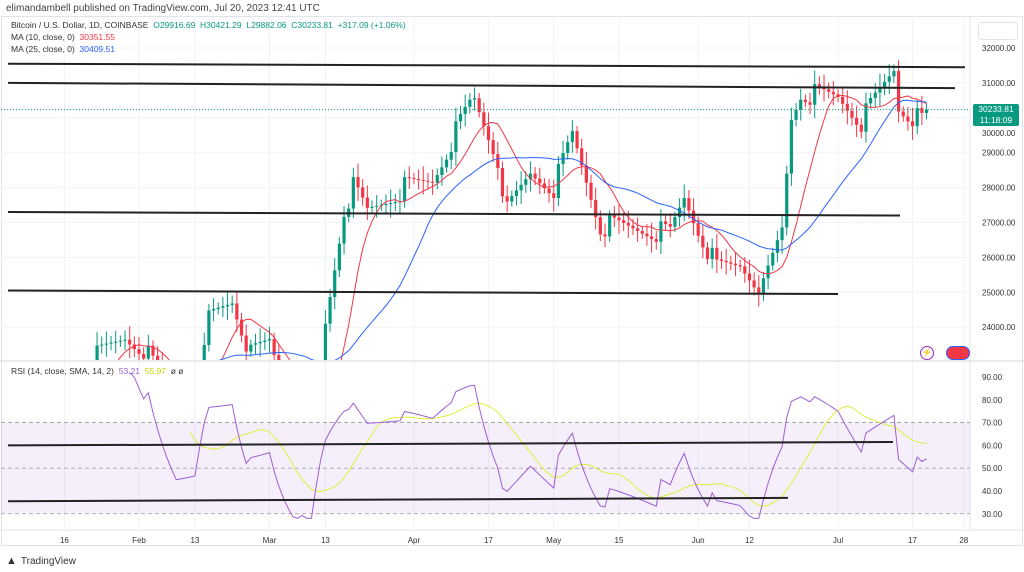 This screenshot has width=1024, height=572. What do you see at coordinates (996, 109) in the screenshot?
I see `last-price: 30233.81` at bounding box center [996, 109].